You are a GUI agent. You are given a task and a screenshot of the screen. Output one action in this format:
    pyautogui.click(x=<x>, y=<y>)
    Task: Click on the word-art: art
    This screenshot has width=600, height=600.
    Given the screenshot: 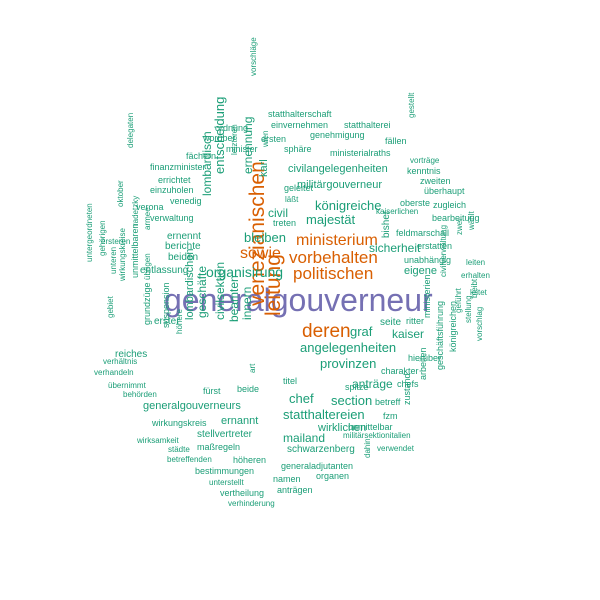 What is the action you would take?
    pyautogui.click(x=252, y=368)
    